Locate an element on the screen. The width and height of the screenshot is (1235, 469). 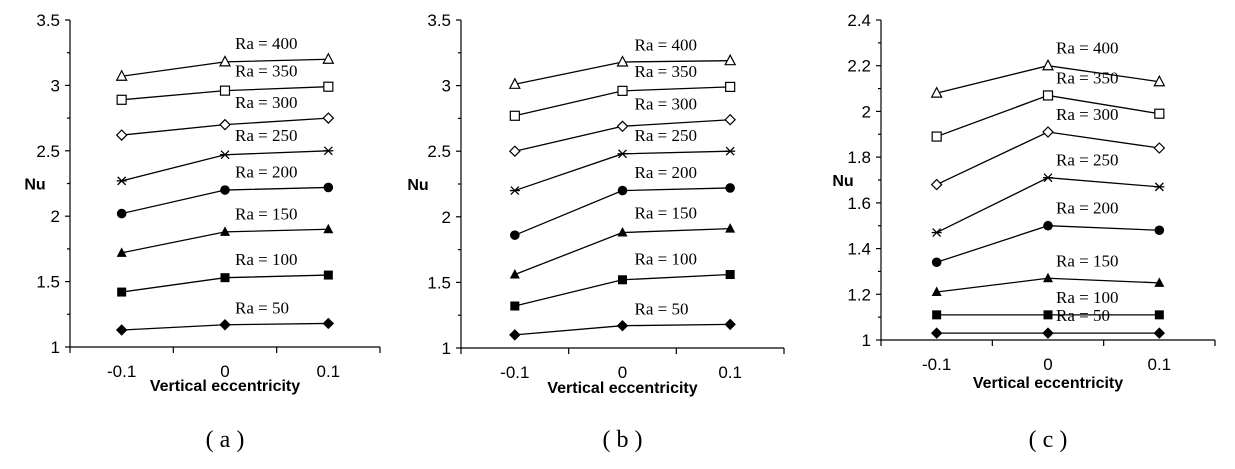
x-tick-label: -0.1 is located at coordinates (936, 364).